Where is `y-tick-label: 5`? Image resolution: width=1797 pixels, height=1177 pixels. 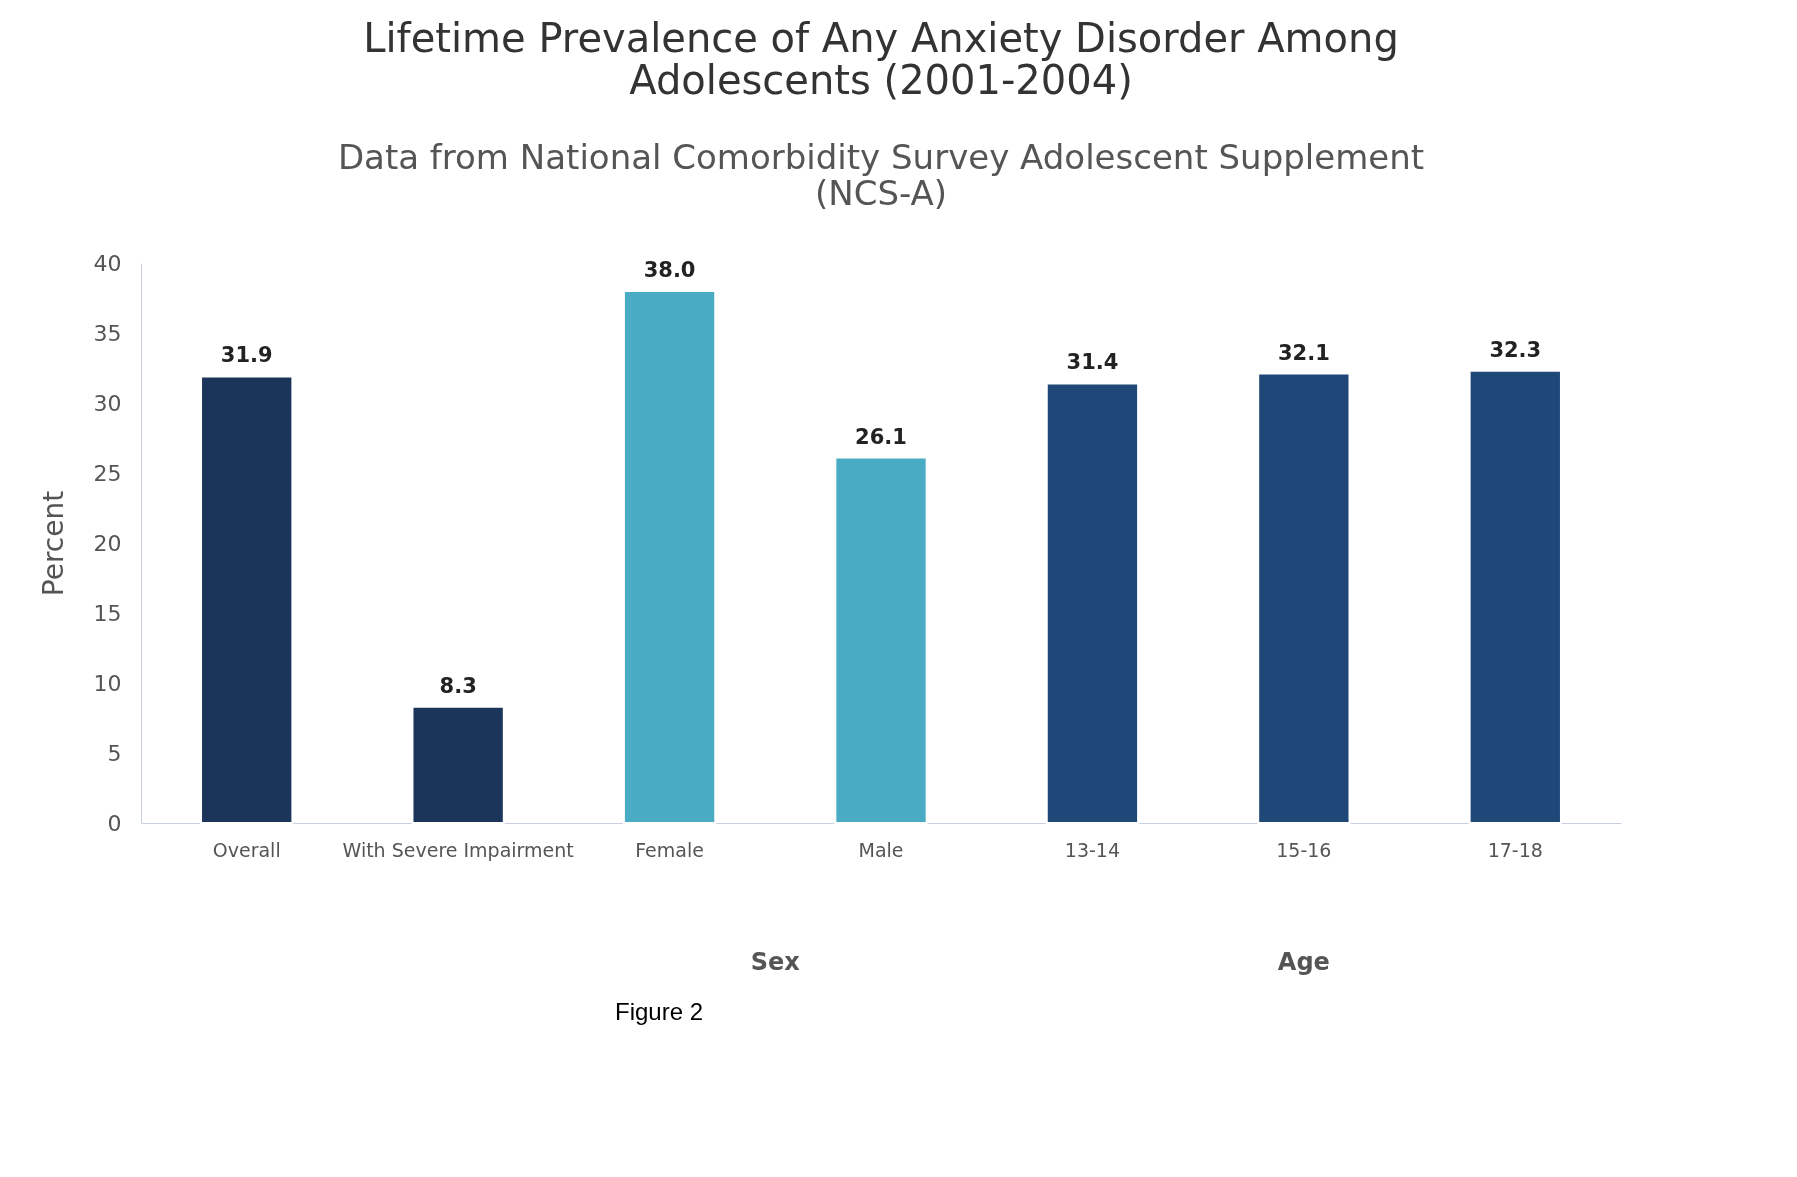
y-tick-label: 5 is located at coordinates (114, 753).